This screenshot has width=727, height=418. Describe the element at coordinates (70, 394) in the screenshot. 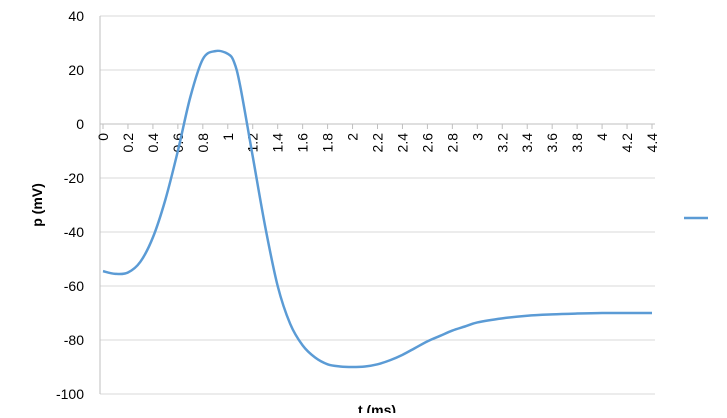

I see `y-tick-label: -100` at that location.